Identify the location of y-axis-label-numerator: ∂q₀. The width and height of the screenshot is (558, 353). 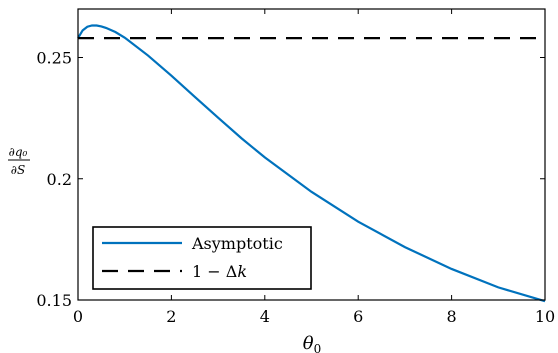
(18, 152).